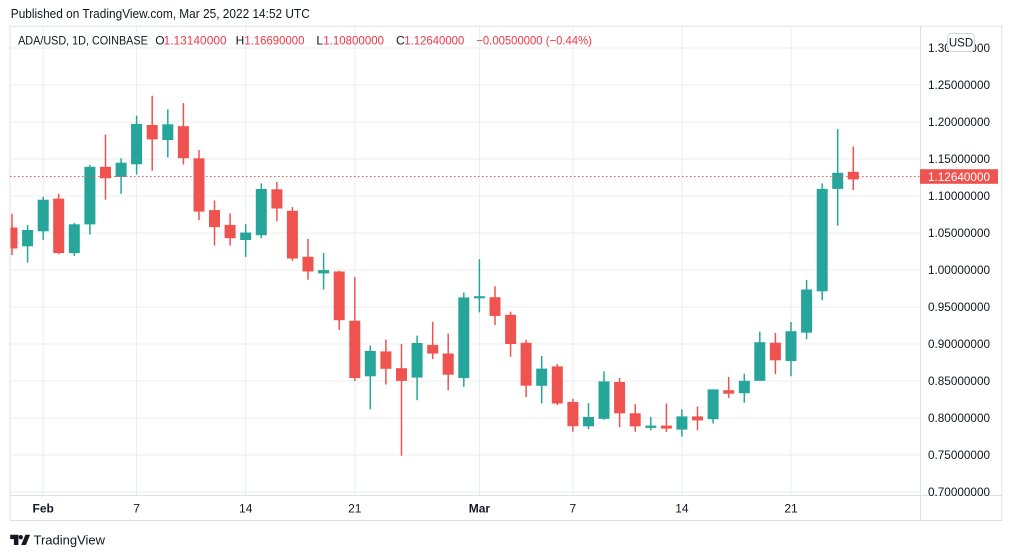 This screenshot has width=1012, height=558. I want to click on svg-text: 1.25000000, so click(959, 85).